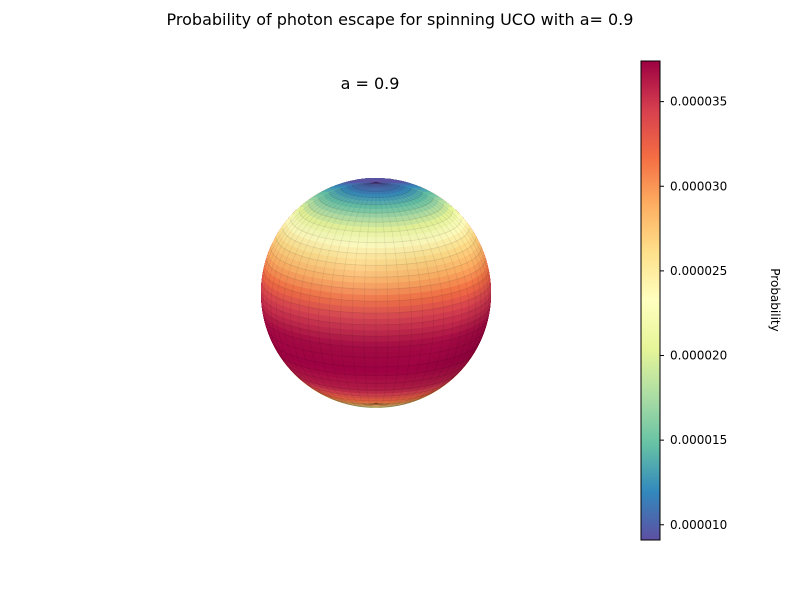  Describe the element at coordinates (698, 102) in the screenshot. I see `colorbar-tick-label: 0.000035` at that location.